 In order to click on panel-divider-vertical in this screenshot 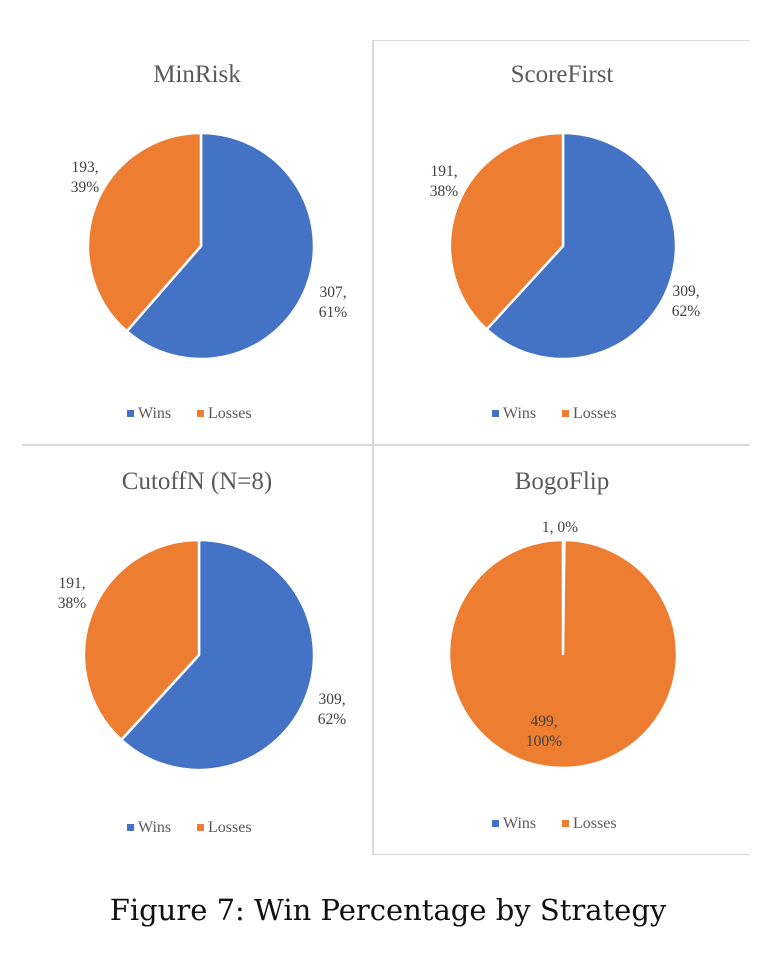, I will do `click(373, 447)`.